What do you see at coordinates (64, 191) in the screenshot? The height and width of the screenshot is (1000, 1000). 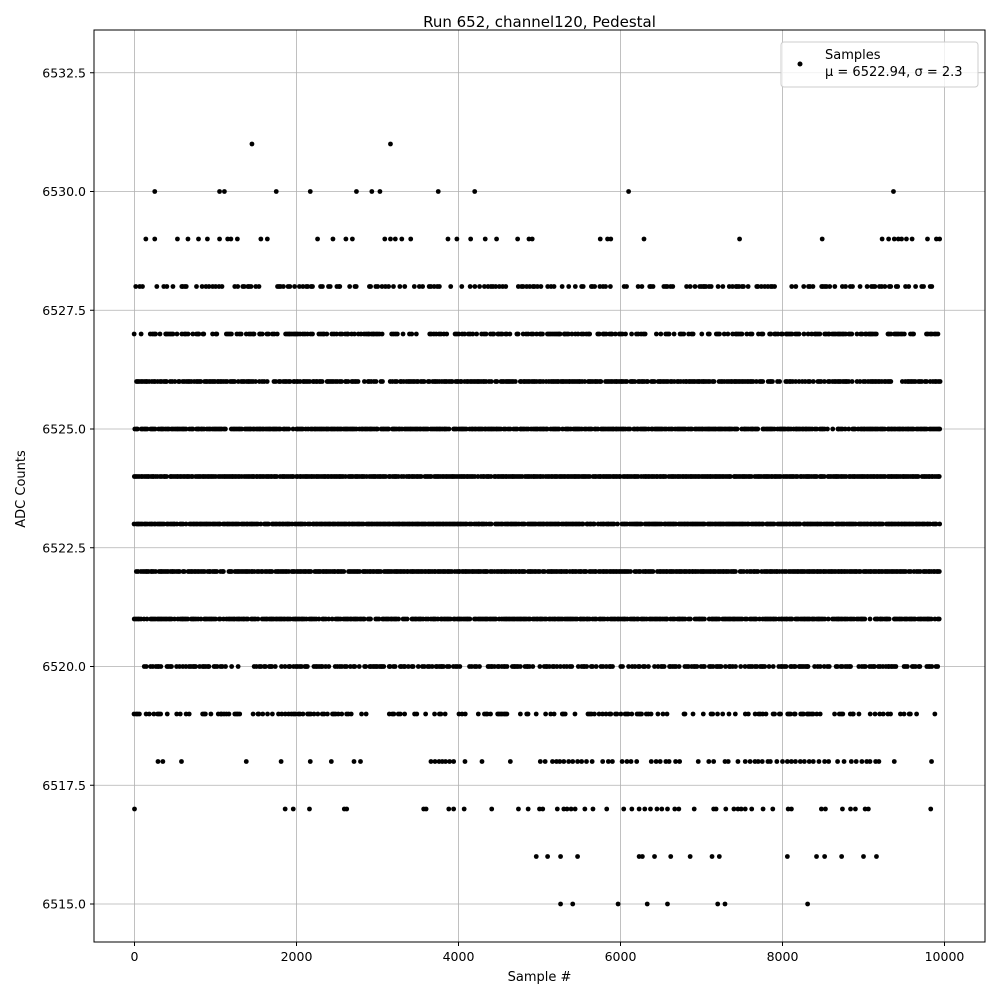 I see `y-tick-label: 6530.0` at bounding box center [64, 191].